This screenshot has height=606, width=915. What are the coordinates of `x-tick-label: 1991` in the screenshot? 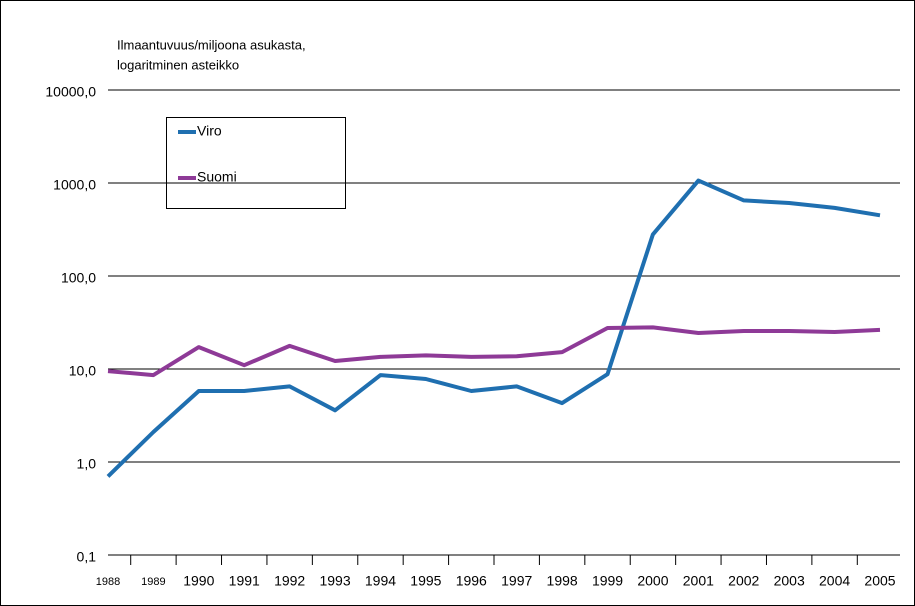 It's located at (244, 581).